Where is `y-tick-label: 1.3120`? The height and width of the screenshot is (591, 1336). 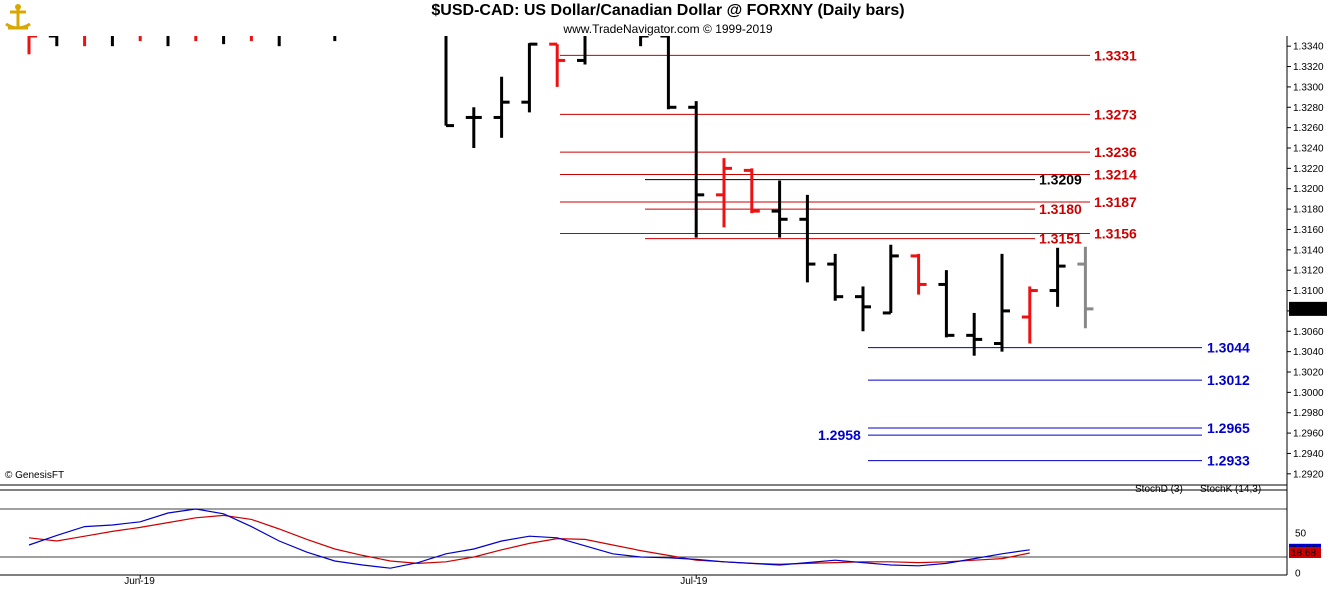 y-tick-label: 1.3120 is located at coordinates (1308, 271).